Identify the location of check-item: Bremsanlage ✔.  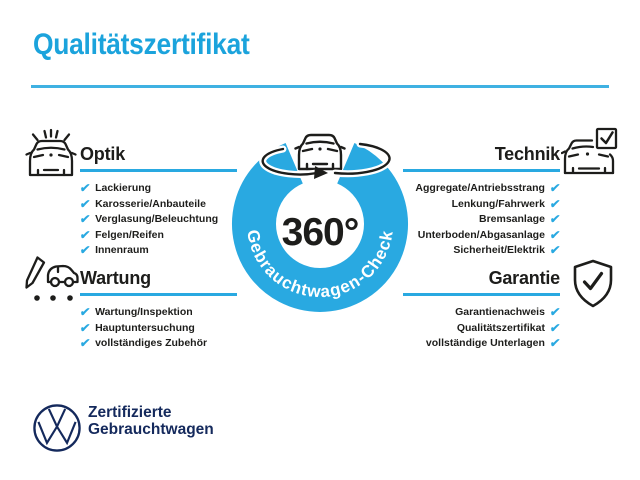
(482, 220).